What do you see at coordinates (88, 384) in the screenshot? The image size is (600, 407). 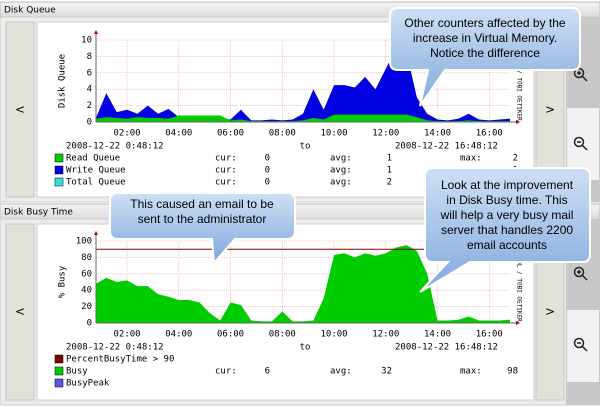 I see `legend-label: BusyPeak` at bounding box center [88, 384].